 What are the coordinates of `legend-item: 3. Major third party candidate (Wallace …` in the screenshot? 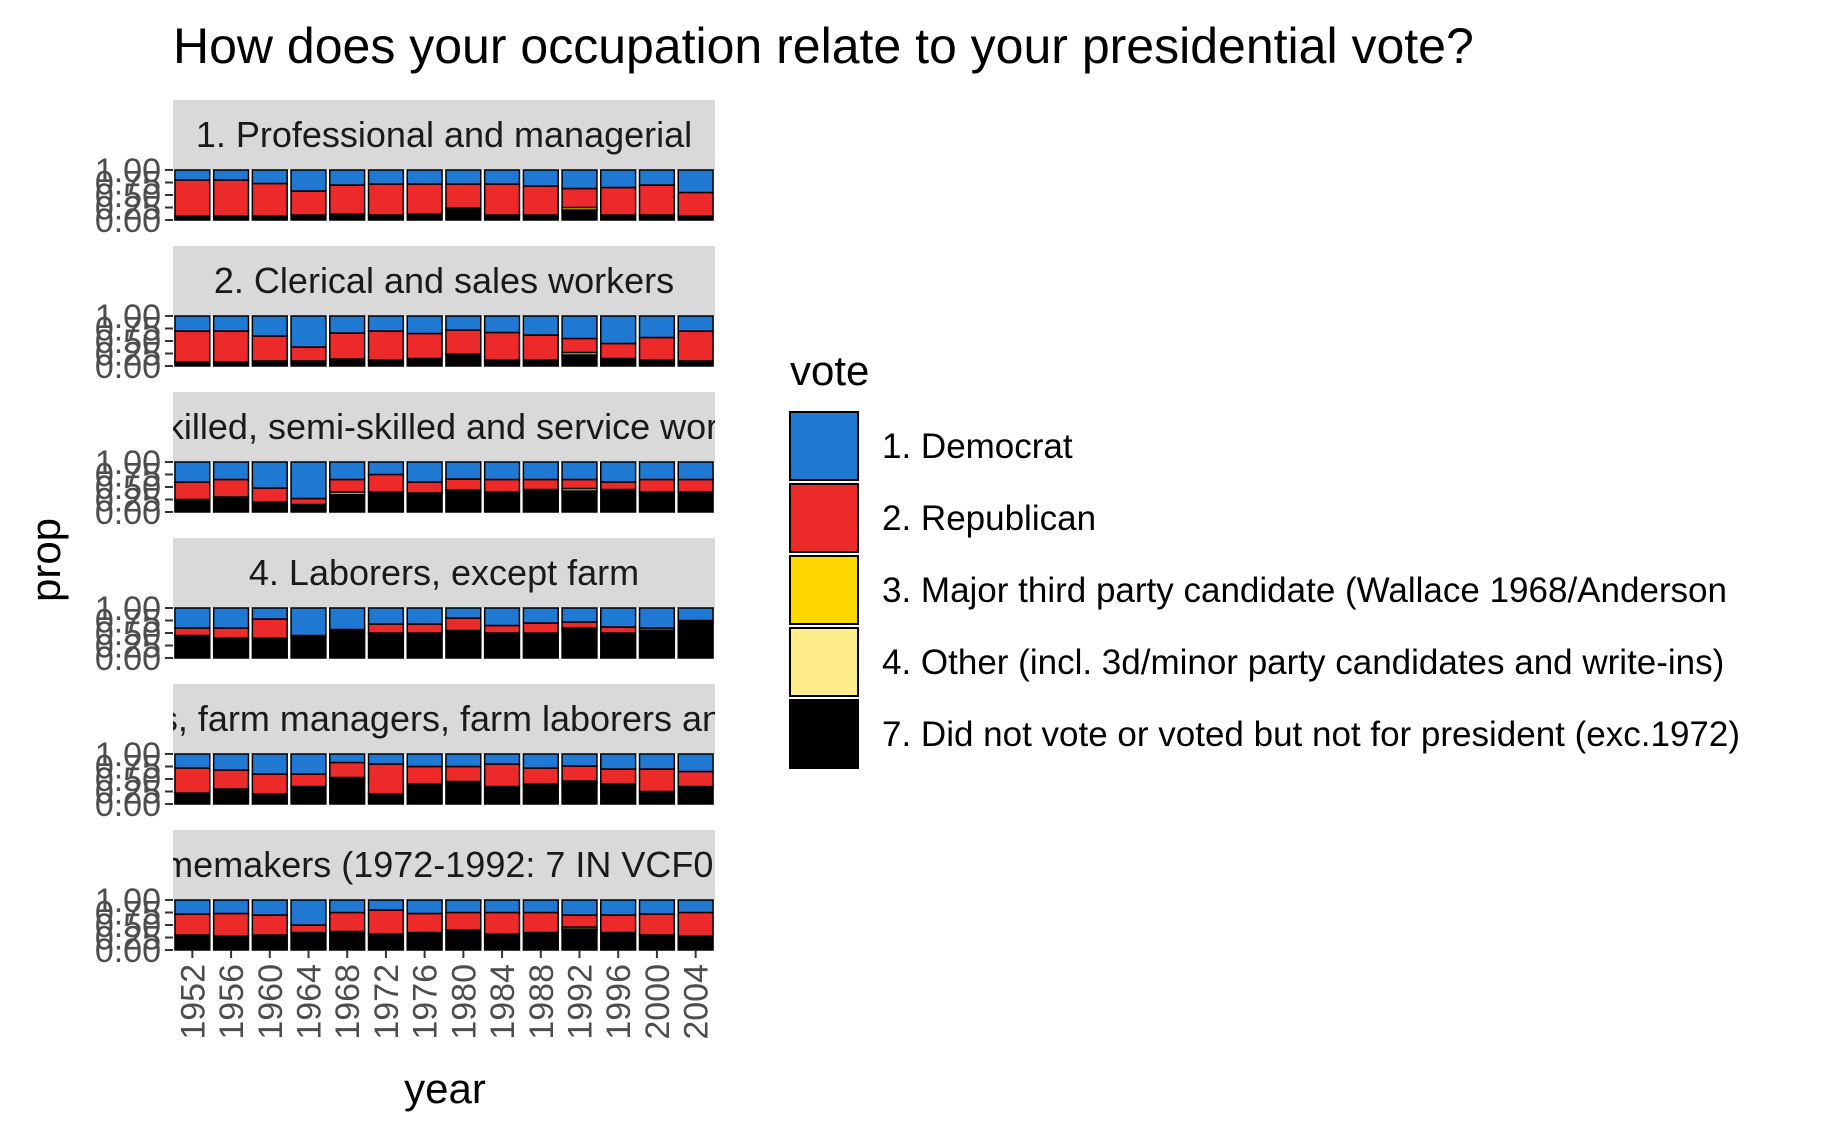 It's located at (1258, 590).